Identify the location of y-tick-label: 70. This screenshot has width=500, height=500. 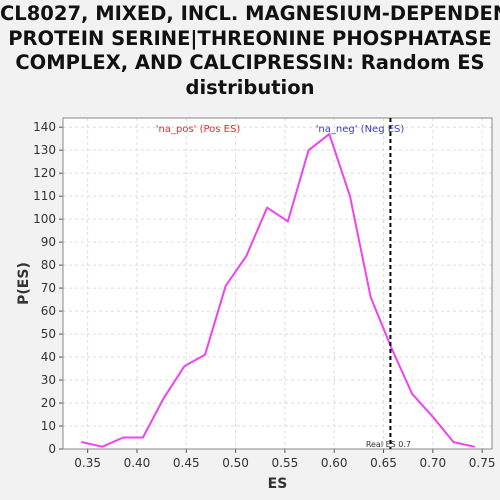
(48, 288).